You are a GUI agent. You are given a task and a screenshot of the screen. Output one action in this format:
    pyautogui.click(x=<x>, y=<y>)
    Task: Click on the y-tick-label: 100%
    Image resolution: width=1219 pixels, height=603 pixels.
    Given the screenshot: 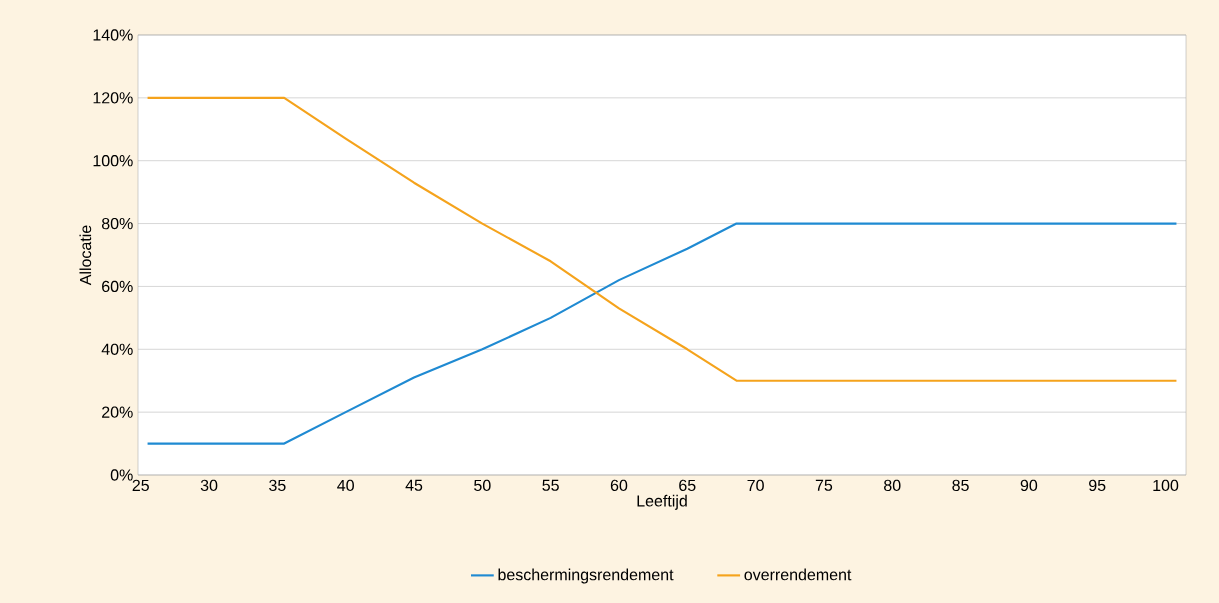 What is the action you would take?
    pyautogui.click(x=113, y=161)
    